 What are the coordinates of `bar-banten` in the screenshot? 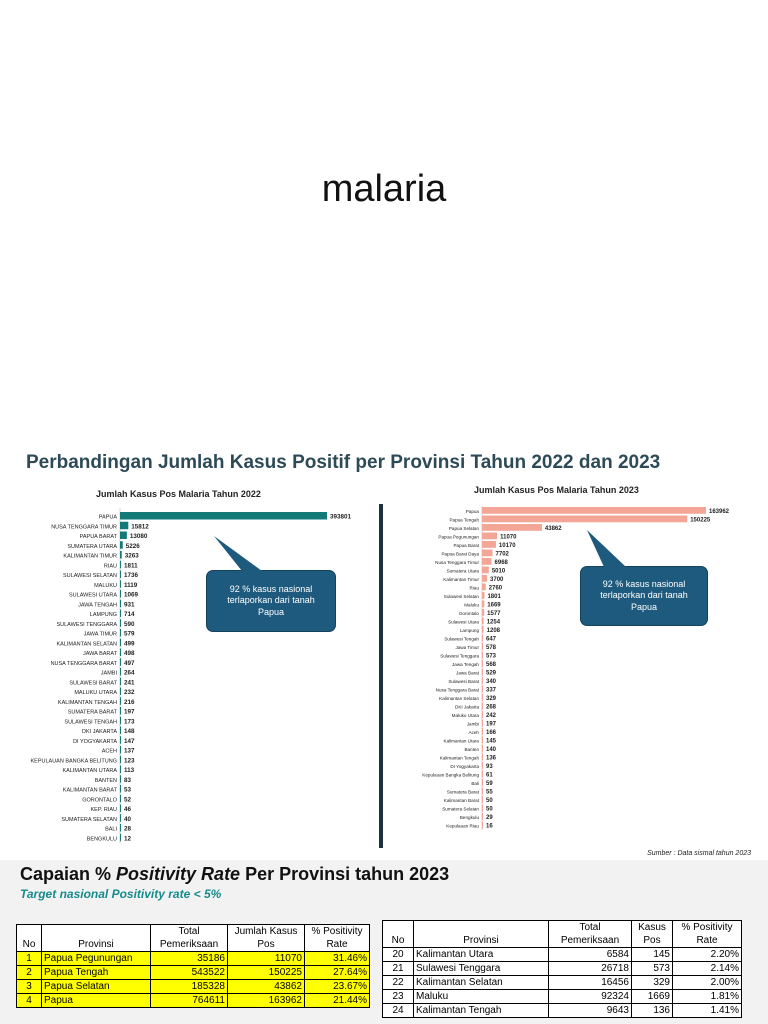 It's located at (120, 779).